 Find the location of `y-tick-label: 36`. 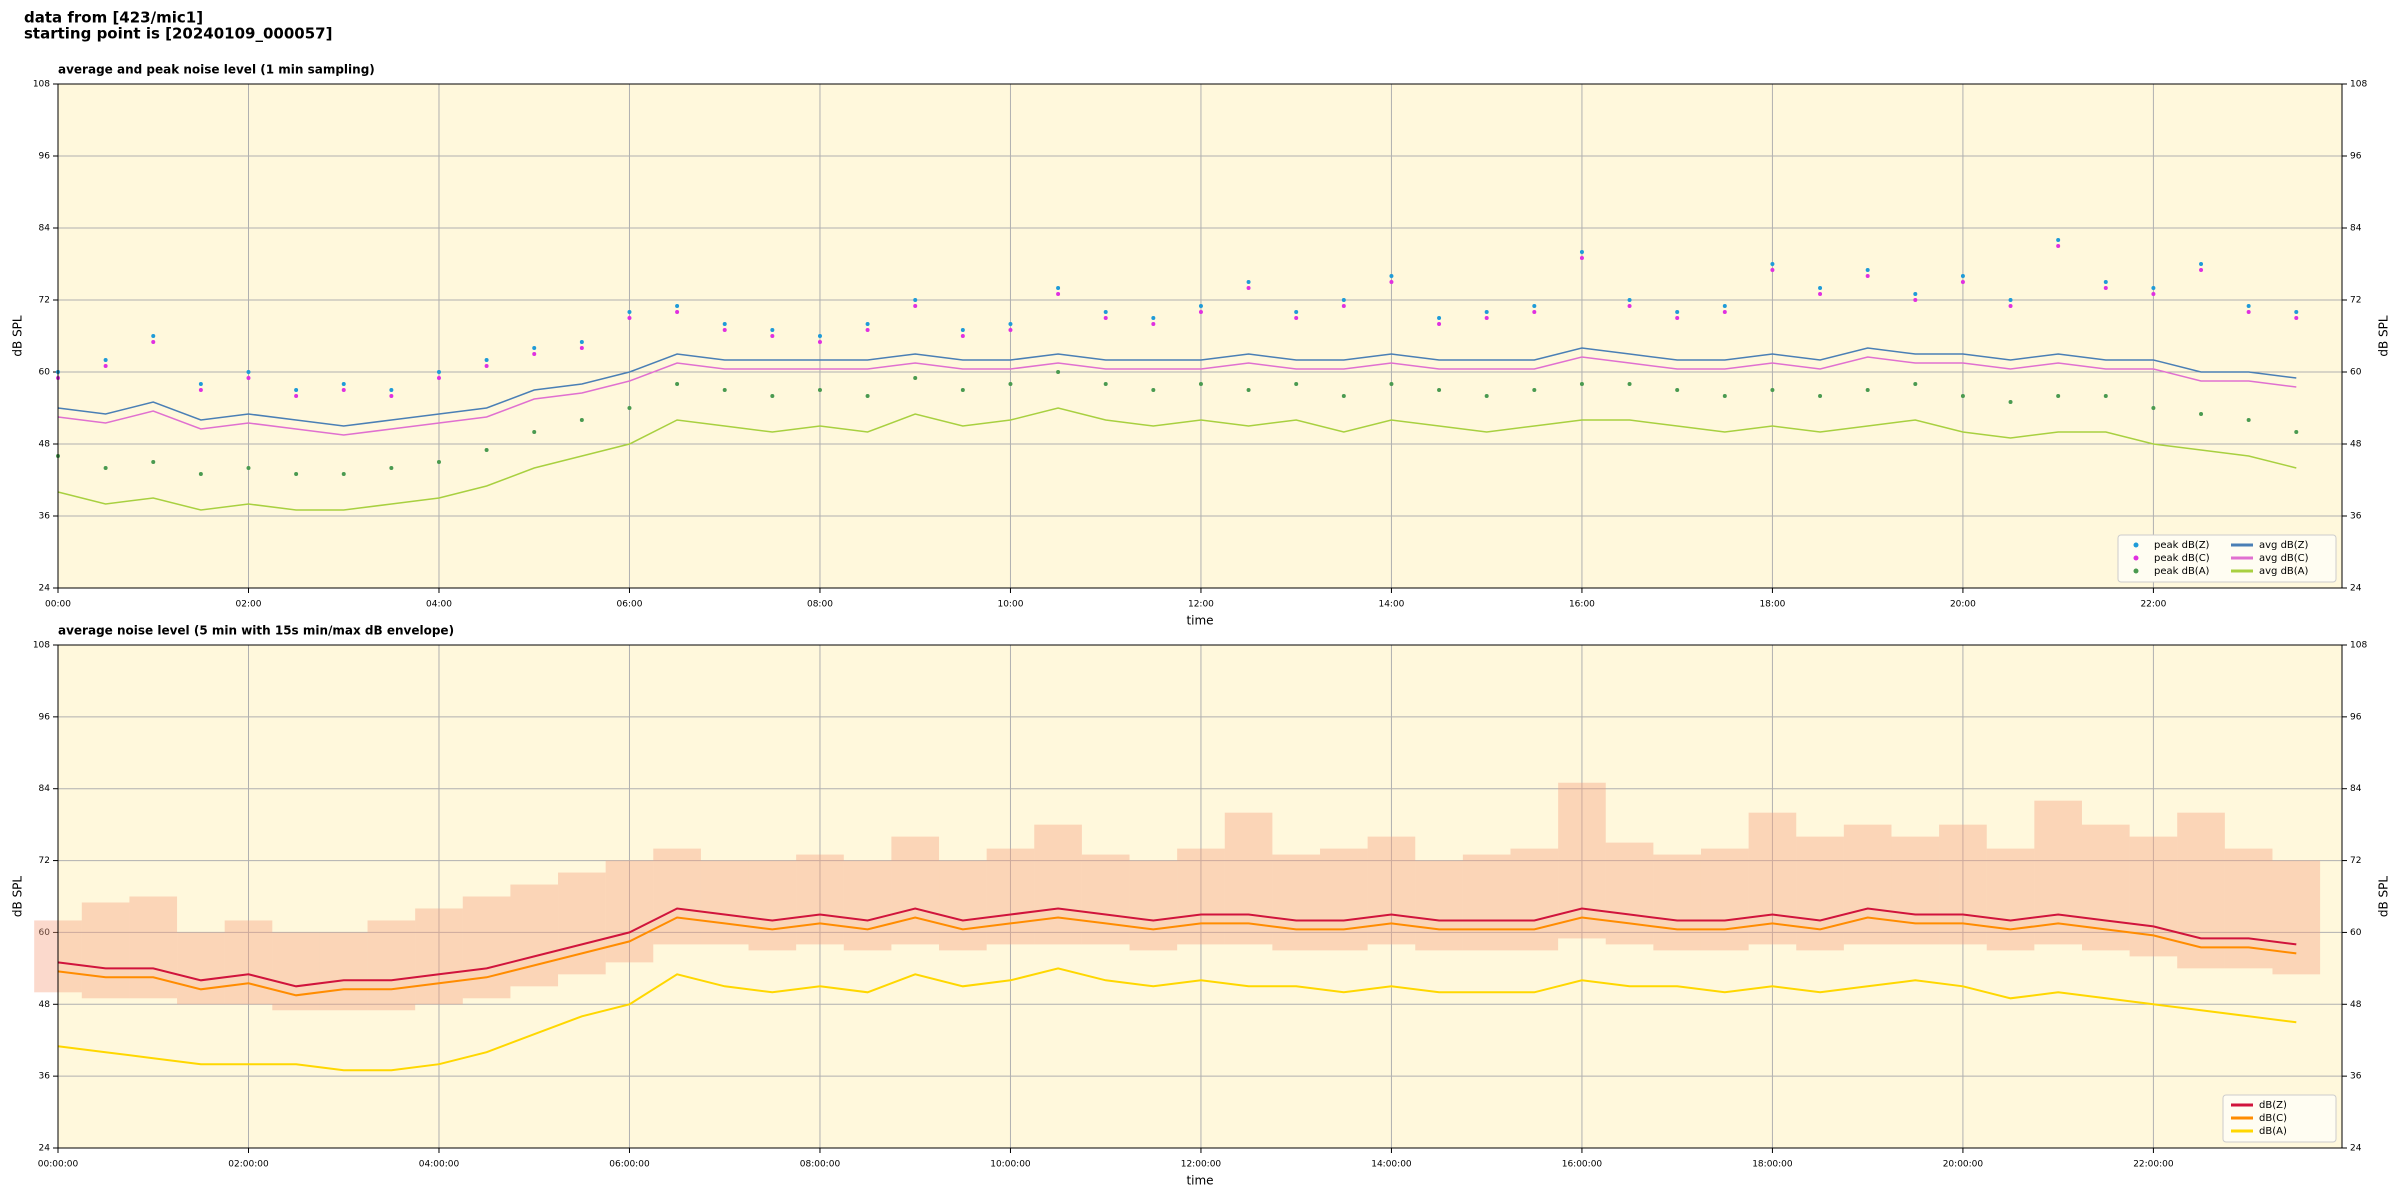

y-tick-label: 36 is located at coordinates (45, 1077).